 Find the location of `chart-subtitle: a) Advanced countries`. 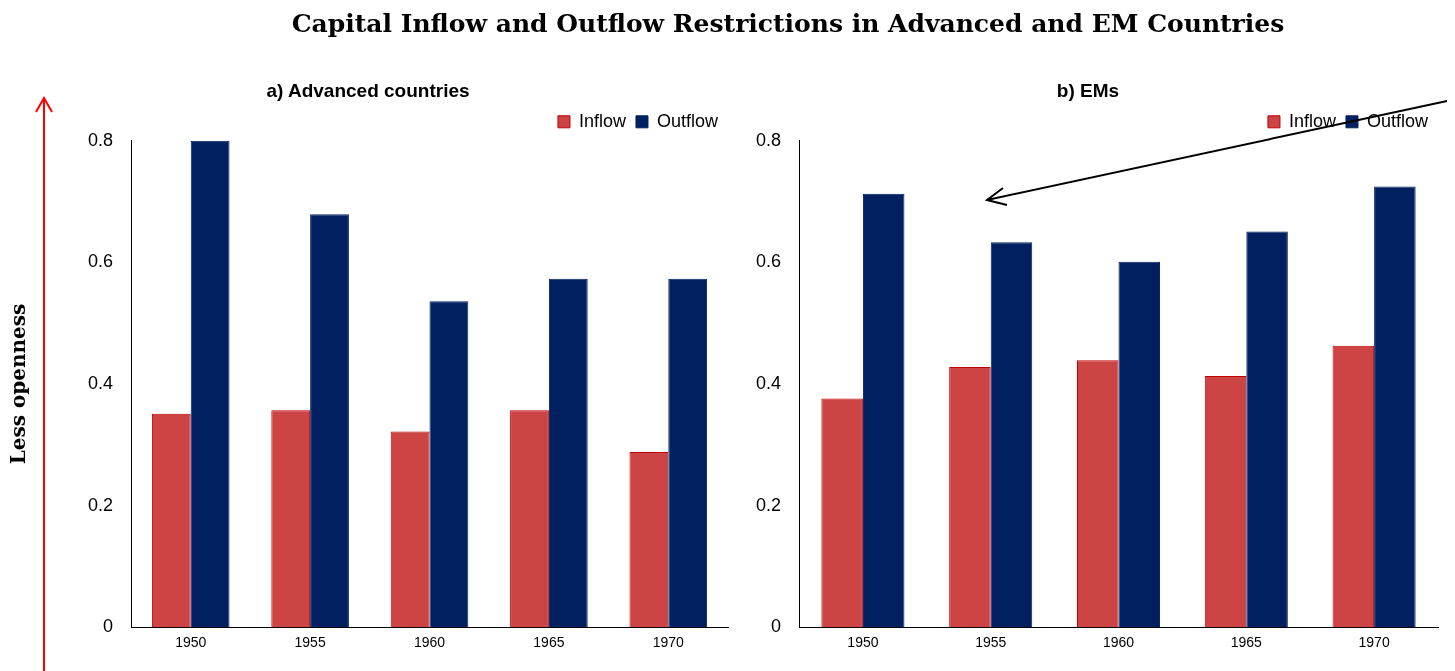

chart-subtitle: a) Advanced countries is located at coordinates (368, 90).